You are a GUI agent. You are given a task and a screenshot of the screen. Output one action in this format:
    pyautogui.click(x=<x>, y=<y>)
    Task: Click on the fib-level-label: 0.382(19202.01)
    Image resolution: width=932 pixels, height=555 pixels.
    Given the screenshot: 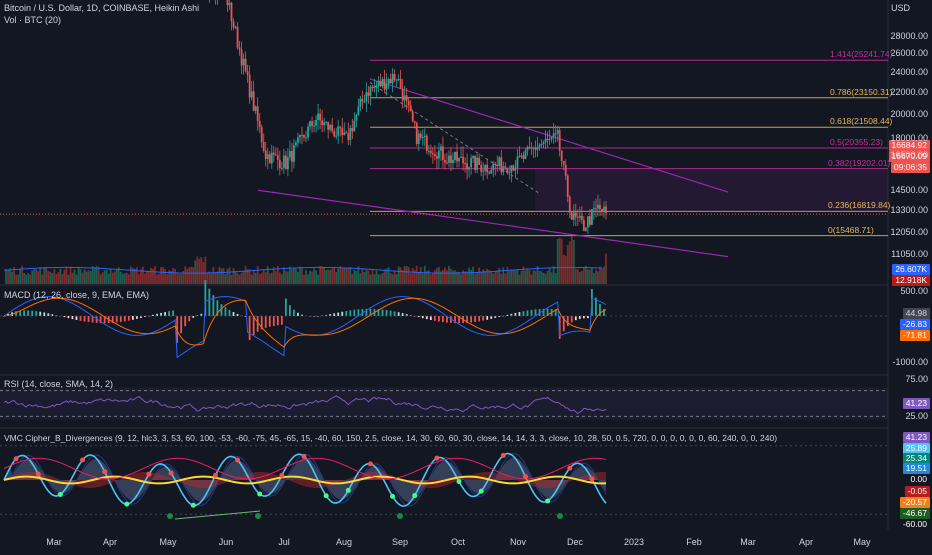 What is the action you would take?
    pyautogui.click(x=859, y=162)
    